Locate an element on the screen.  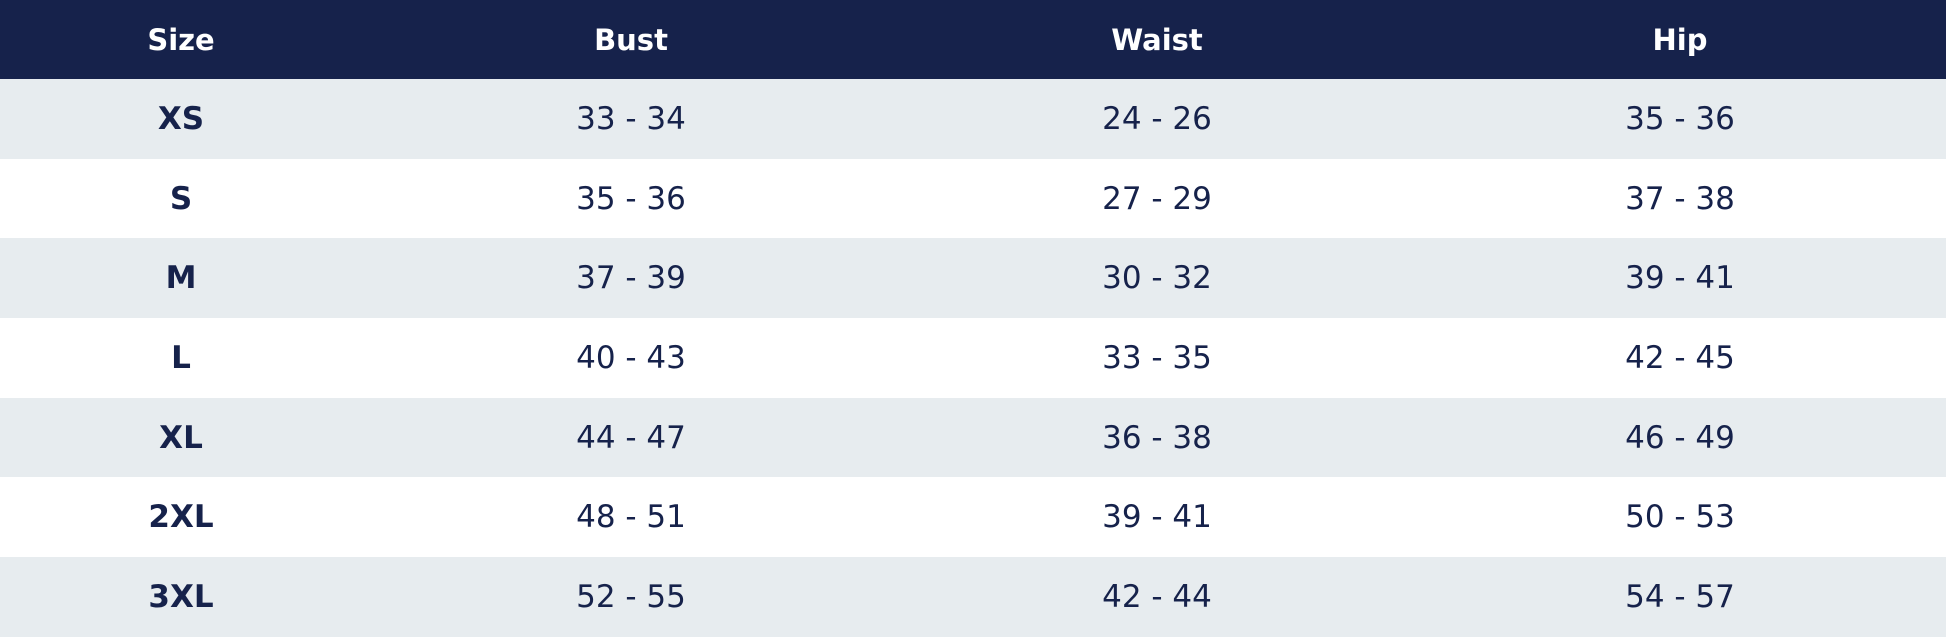
size-cell: 3XL is located at coordinates (181, 597).